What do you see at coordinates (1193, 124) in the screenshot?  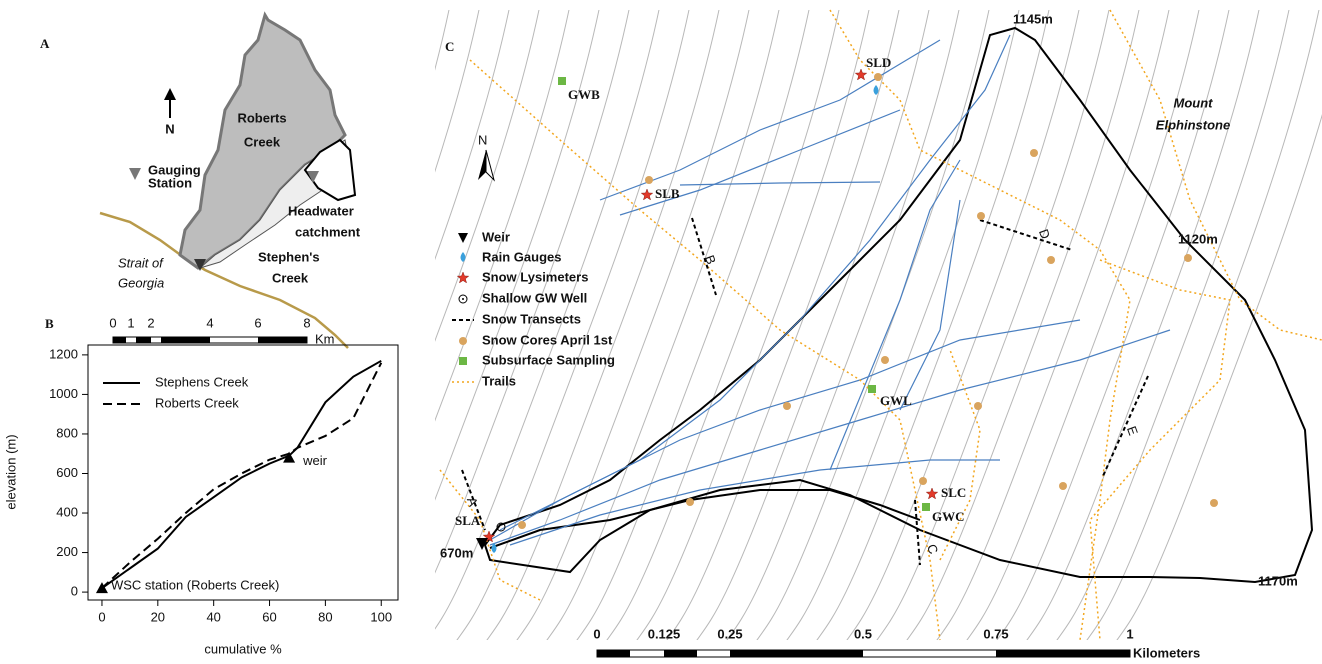 I see `place-label: Elphinstone` at bounding box center [1193, 124].